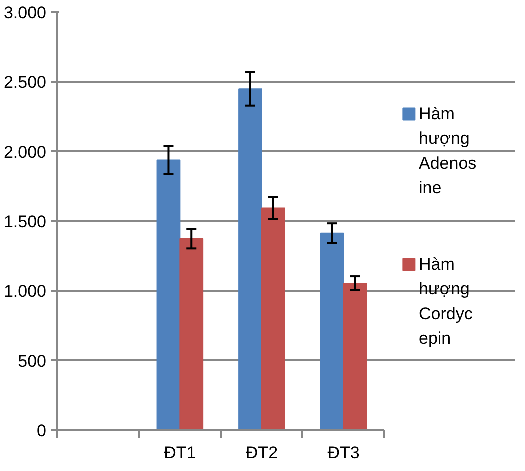 The image size is (525, 471). What do you see at coordinates (42, 431) in the screenshot?
I see `y-tick-label: 0` at bounding box center [42, 431].